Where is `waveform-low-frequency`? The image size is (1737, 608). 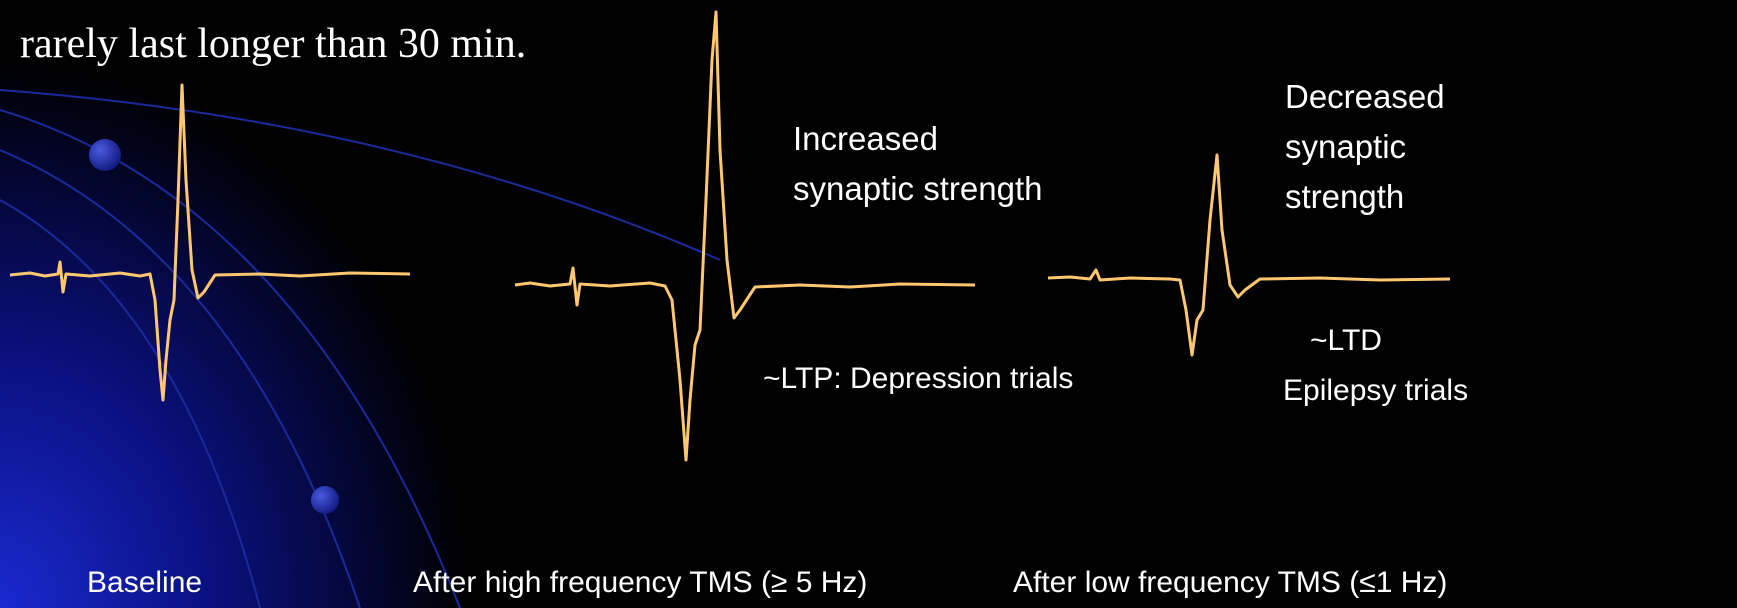
waveform-low-frequency is located at coordinates (1249, 255).